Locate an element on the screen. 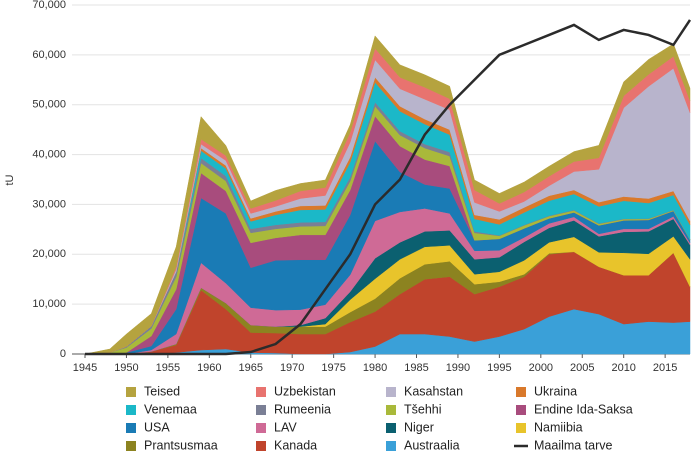  legend-label: Venemaa is located at coordinates (170, 409).